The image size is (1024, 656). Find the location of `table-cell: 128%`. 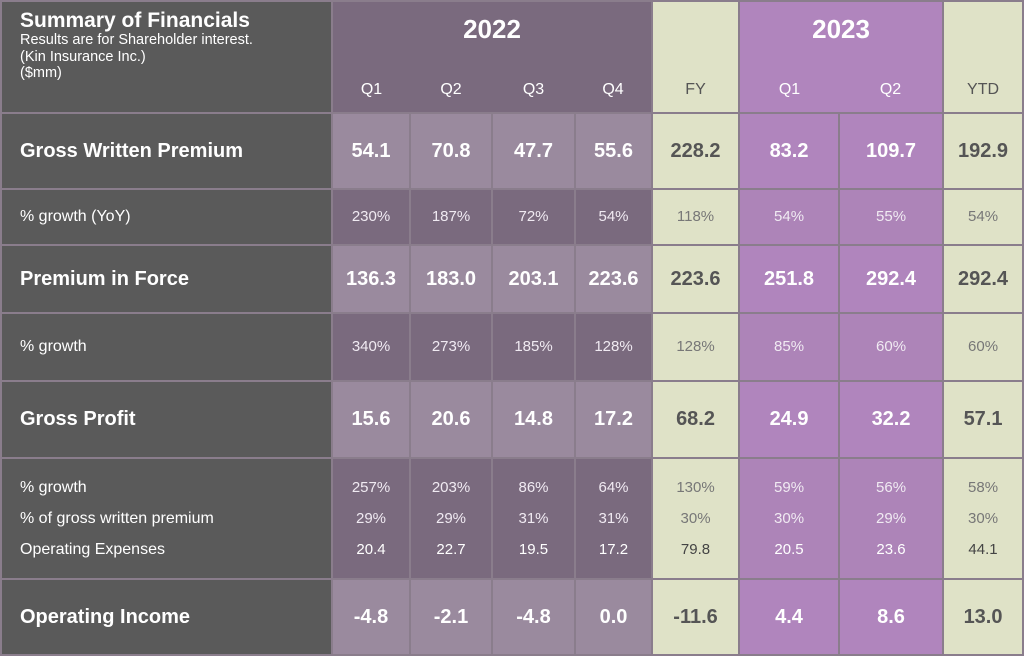

table-cell: 128% is located at coordinates (613, 346).